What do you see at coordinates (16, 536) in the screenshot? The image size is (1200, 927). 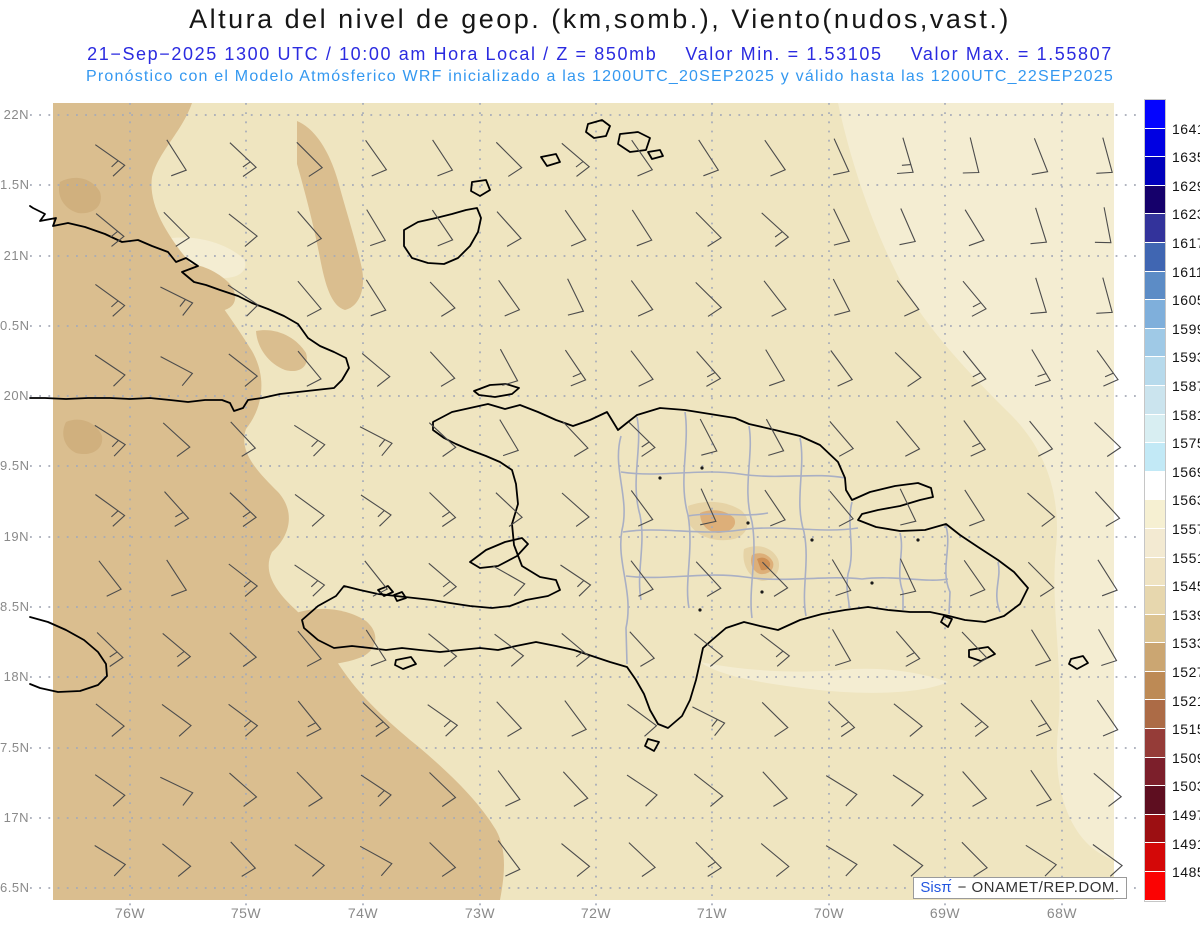 I see `lat-tick-label: 19N` at bounding box center [16, 536].